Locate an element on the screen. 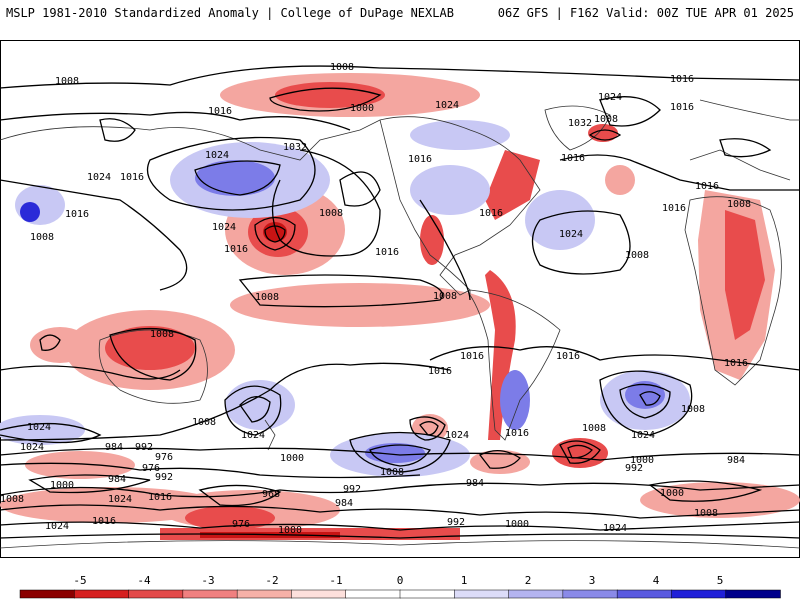  colorbar-tick-label: 3 is located at coordinates (592, 580).